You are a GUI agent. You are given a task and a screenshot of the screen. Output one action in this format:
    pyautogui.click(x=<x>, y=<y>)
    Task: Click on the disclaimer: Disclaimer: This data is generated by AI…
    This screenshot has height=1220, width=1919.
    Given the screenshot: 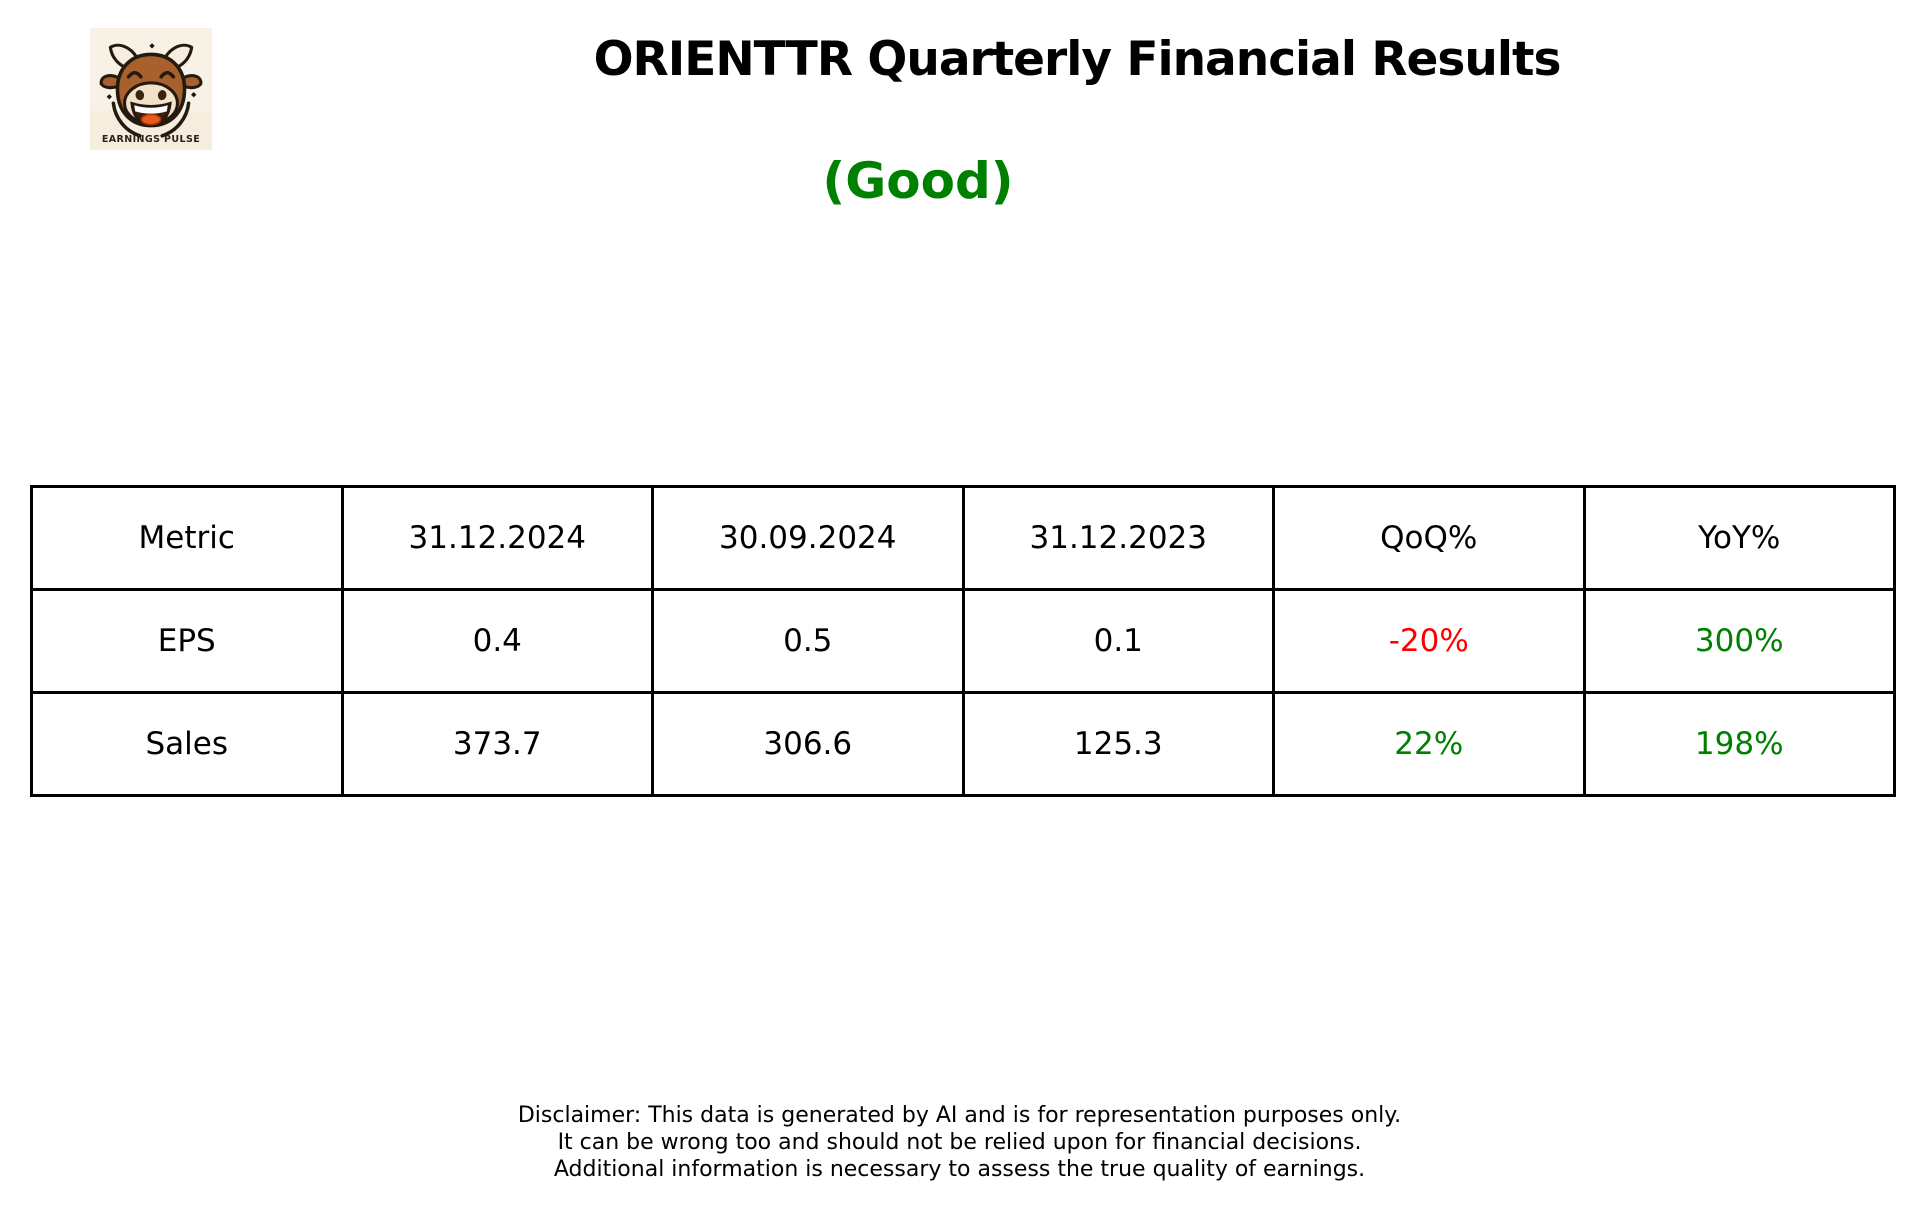 What is the action you would take?
    pyautogui.click(x=959, y=1142)
    